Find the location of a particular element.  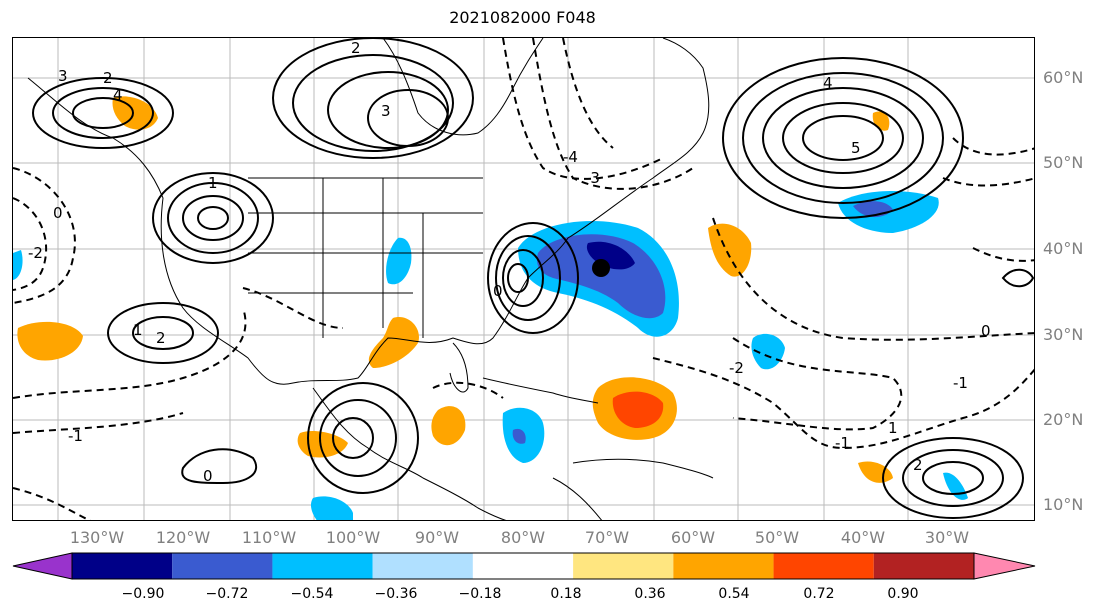

colorbar-frame is located at coordinates (523, 566).